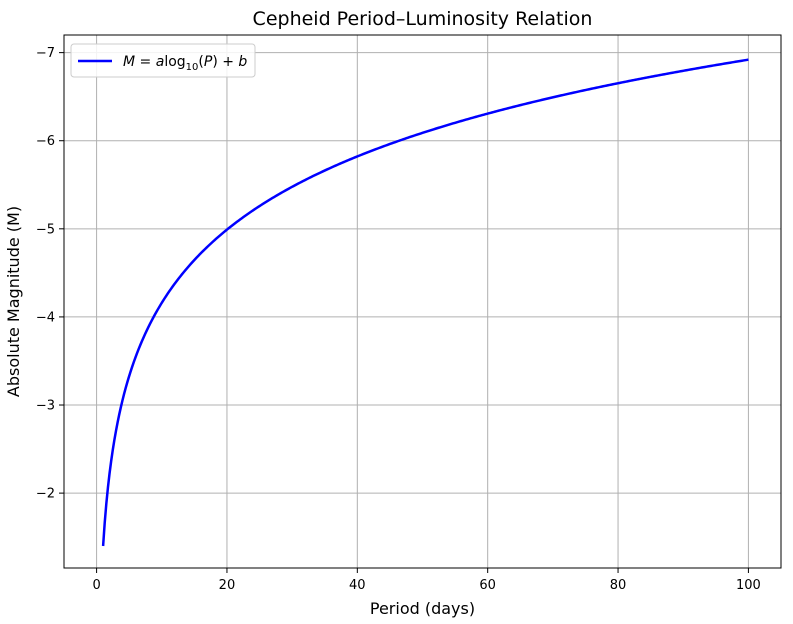  What do you see at coordinates (618, 585) in the screenshot?
I see `x-tick-label: 80` at bounding box center [618, 585].